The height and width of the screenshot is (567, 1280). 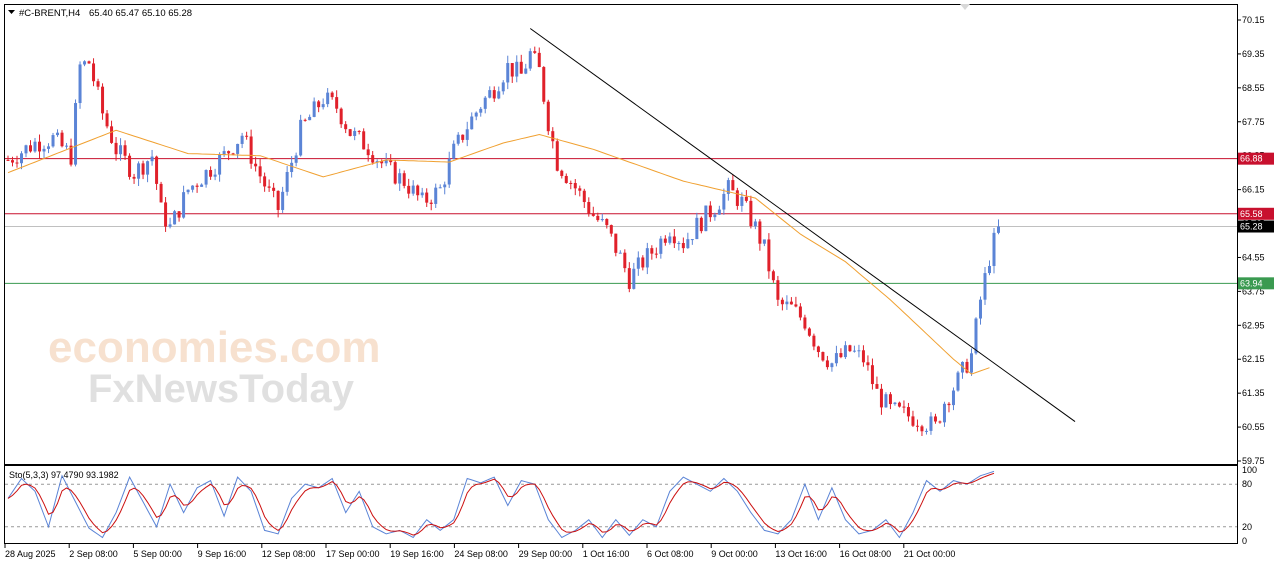 I want to click on time-tick-label: 24 Sep 08:00, so click(x=481, y=554).